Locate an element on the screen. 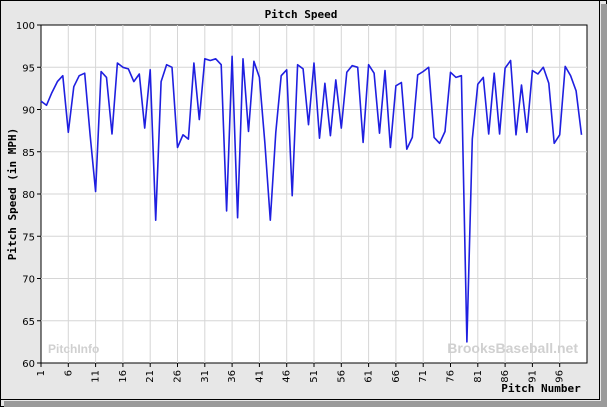 This screenshot has height=407, width=607. x-tick-label: 46 is located at coordinates (287, 376).